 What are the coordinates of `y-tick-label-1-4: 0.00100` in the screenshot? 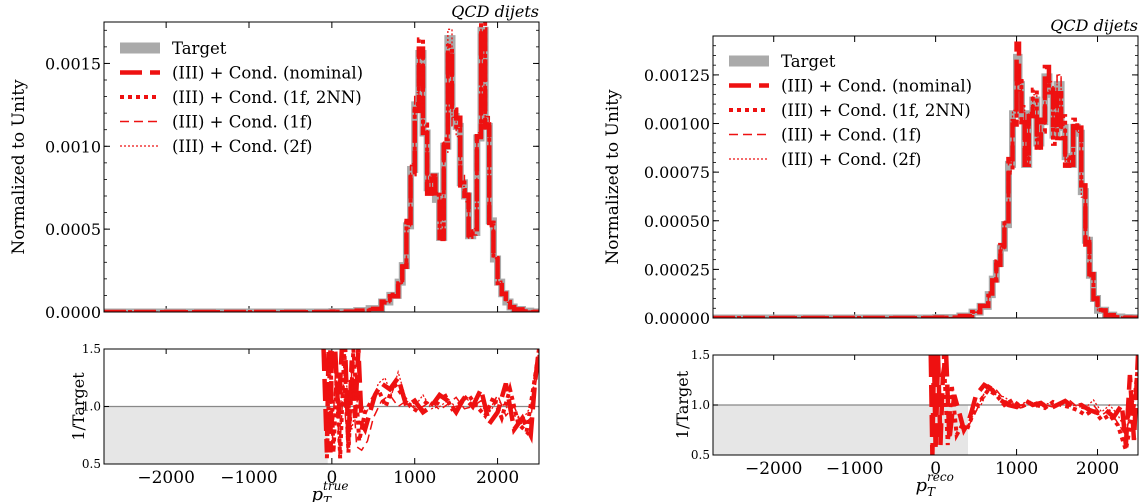 It's located at (677, 124).